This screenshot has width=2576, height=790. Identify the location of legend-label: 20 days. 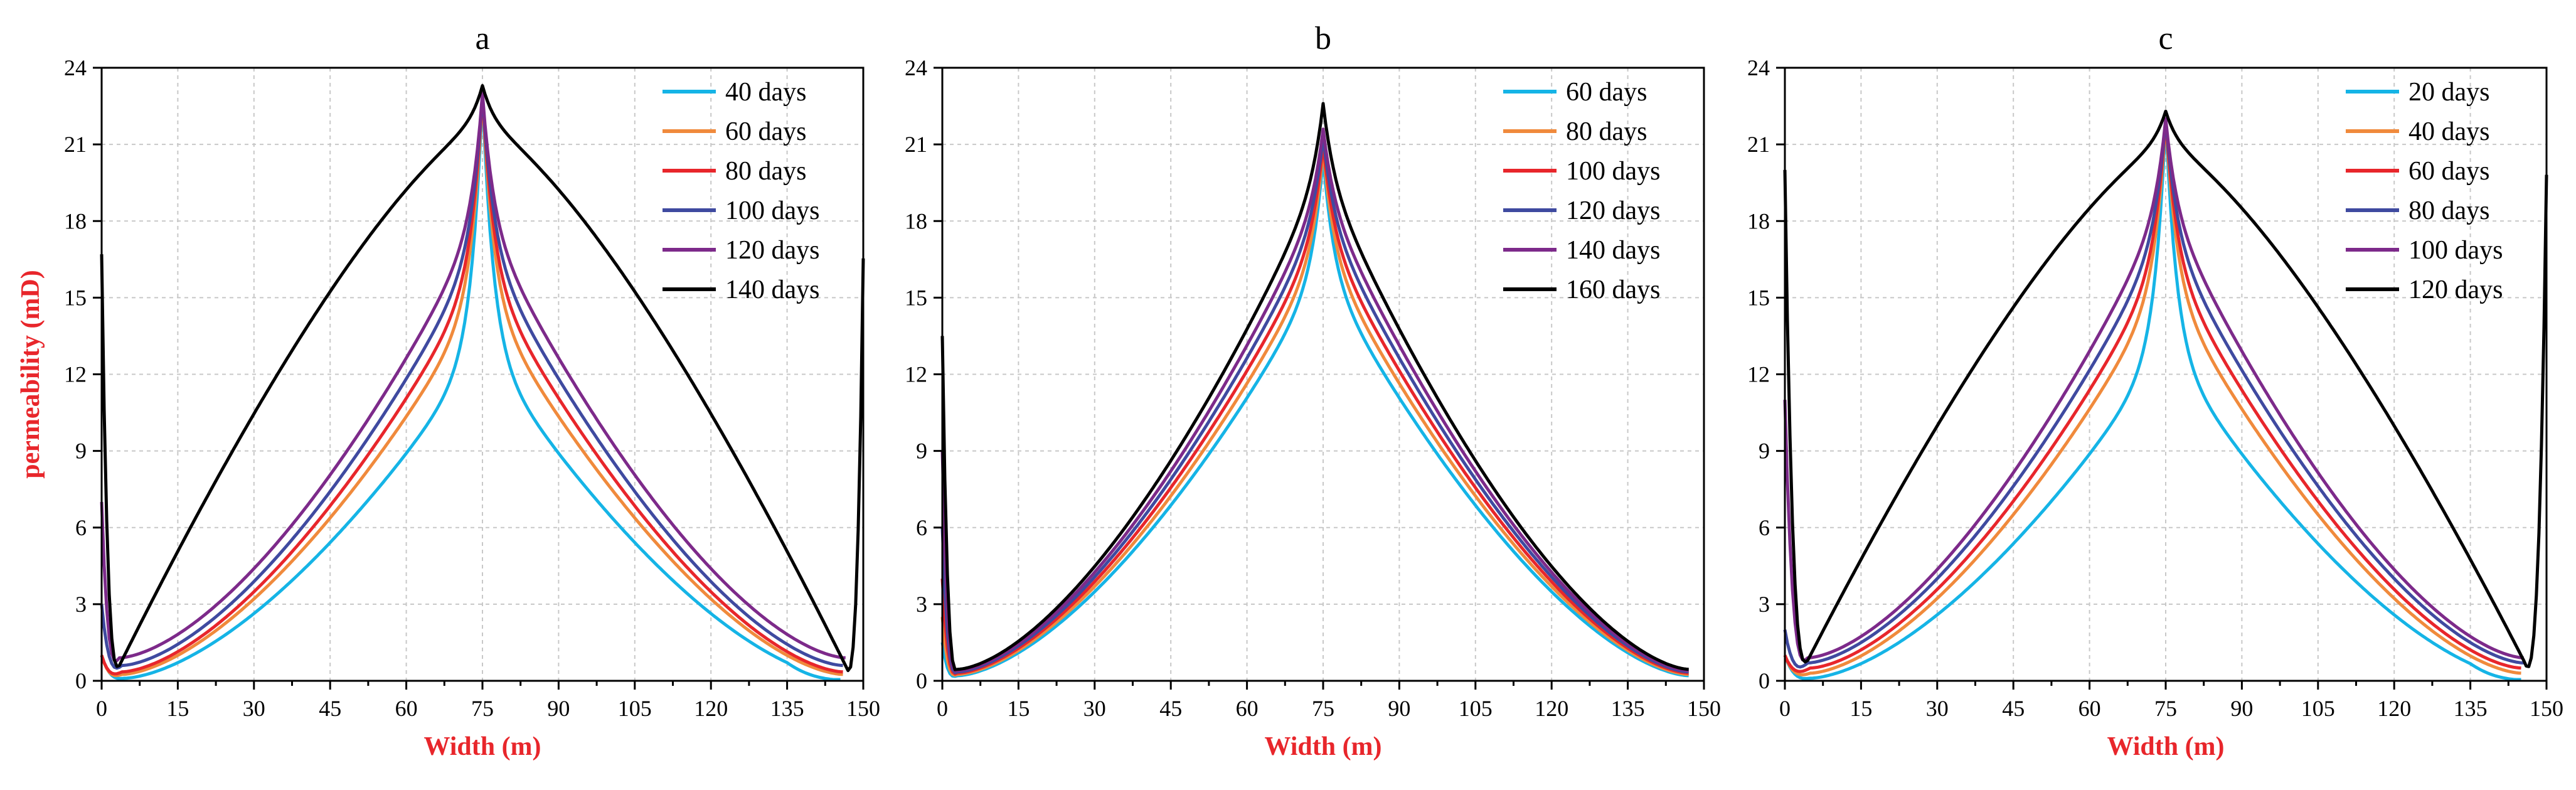
(2449, 93).